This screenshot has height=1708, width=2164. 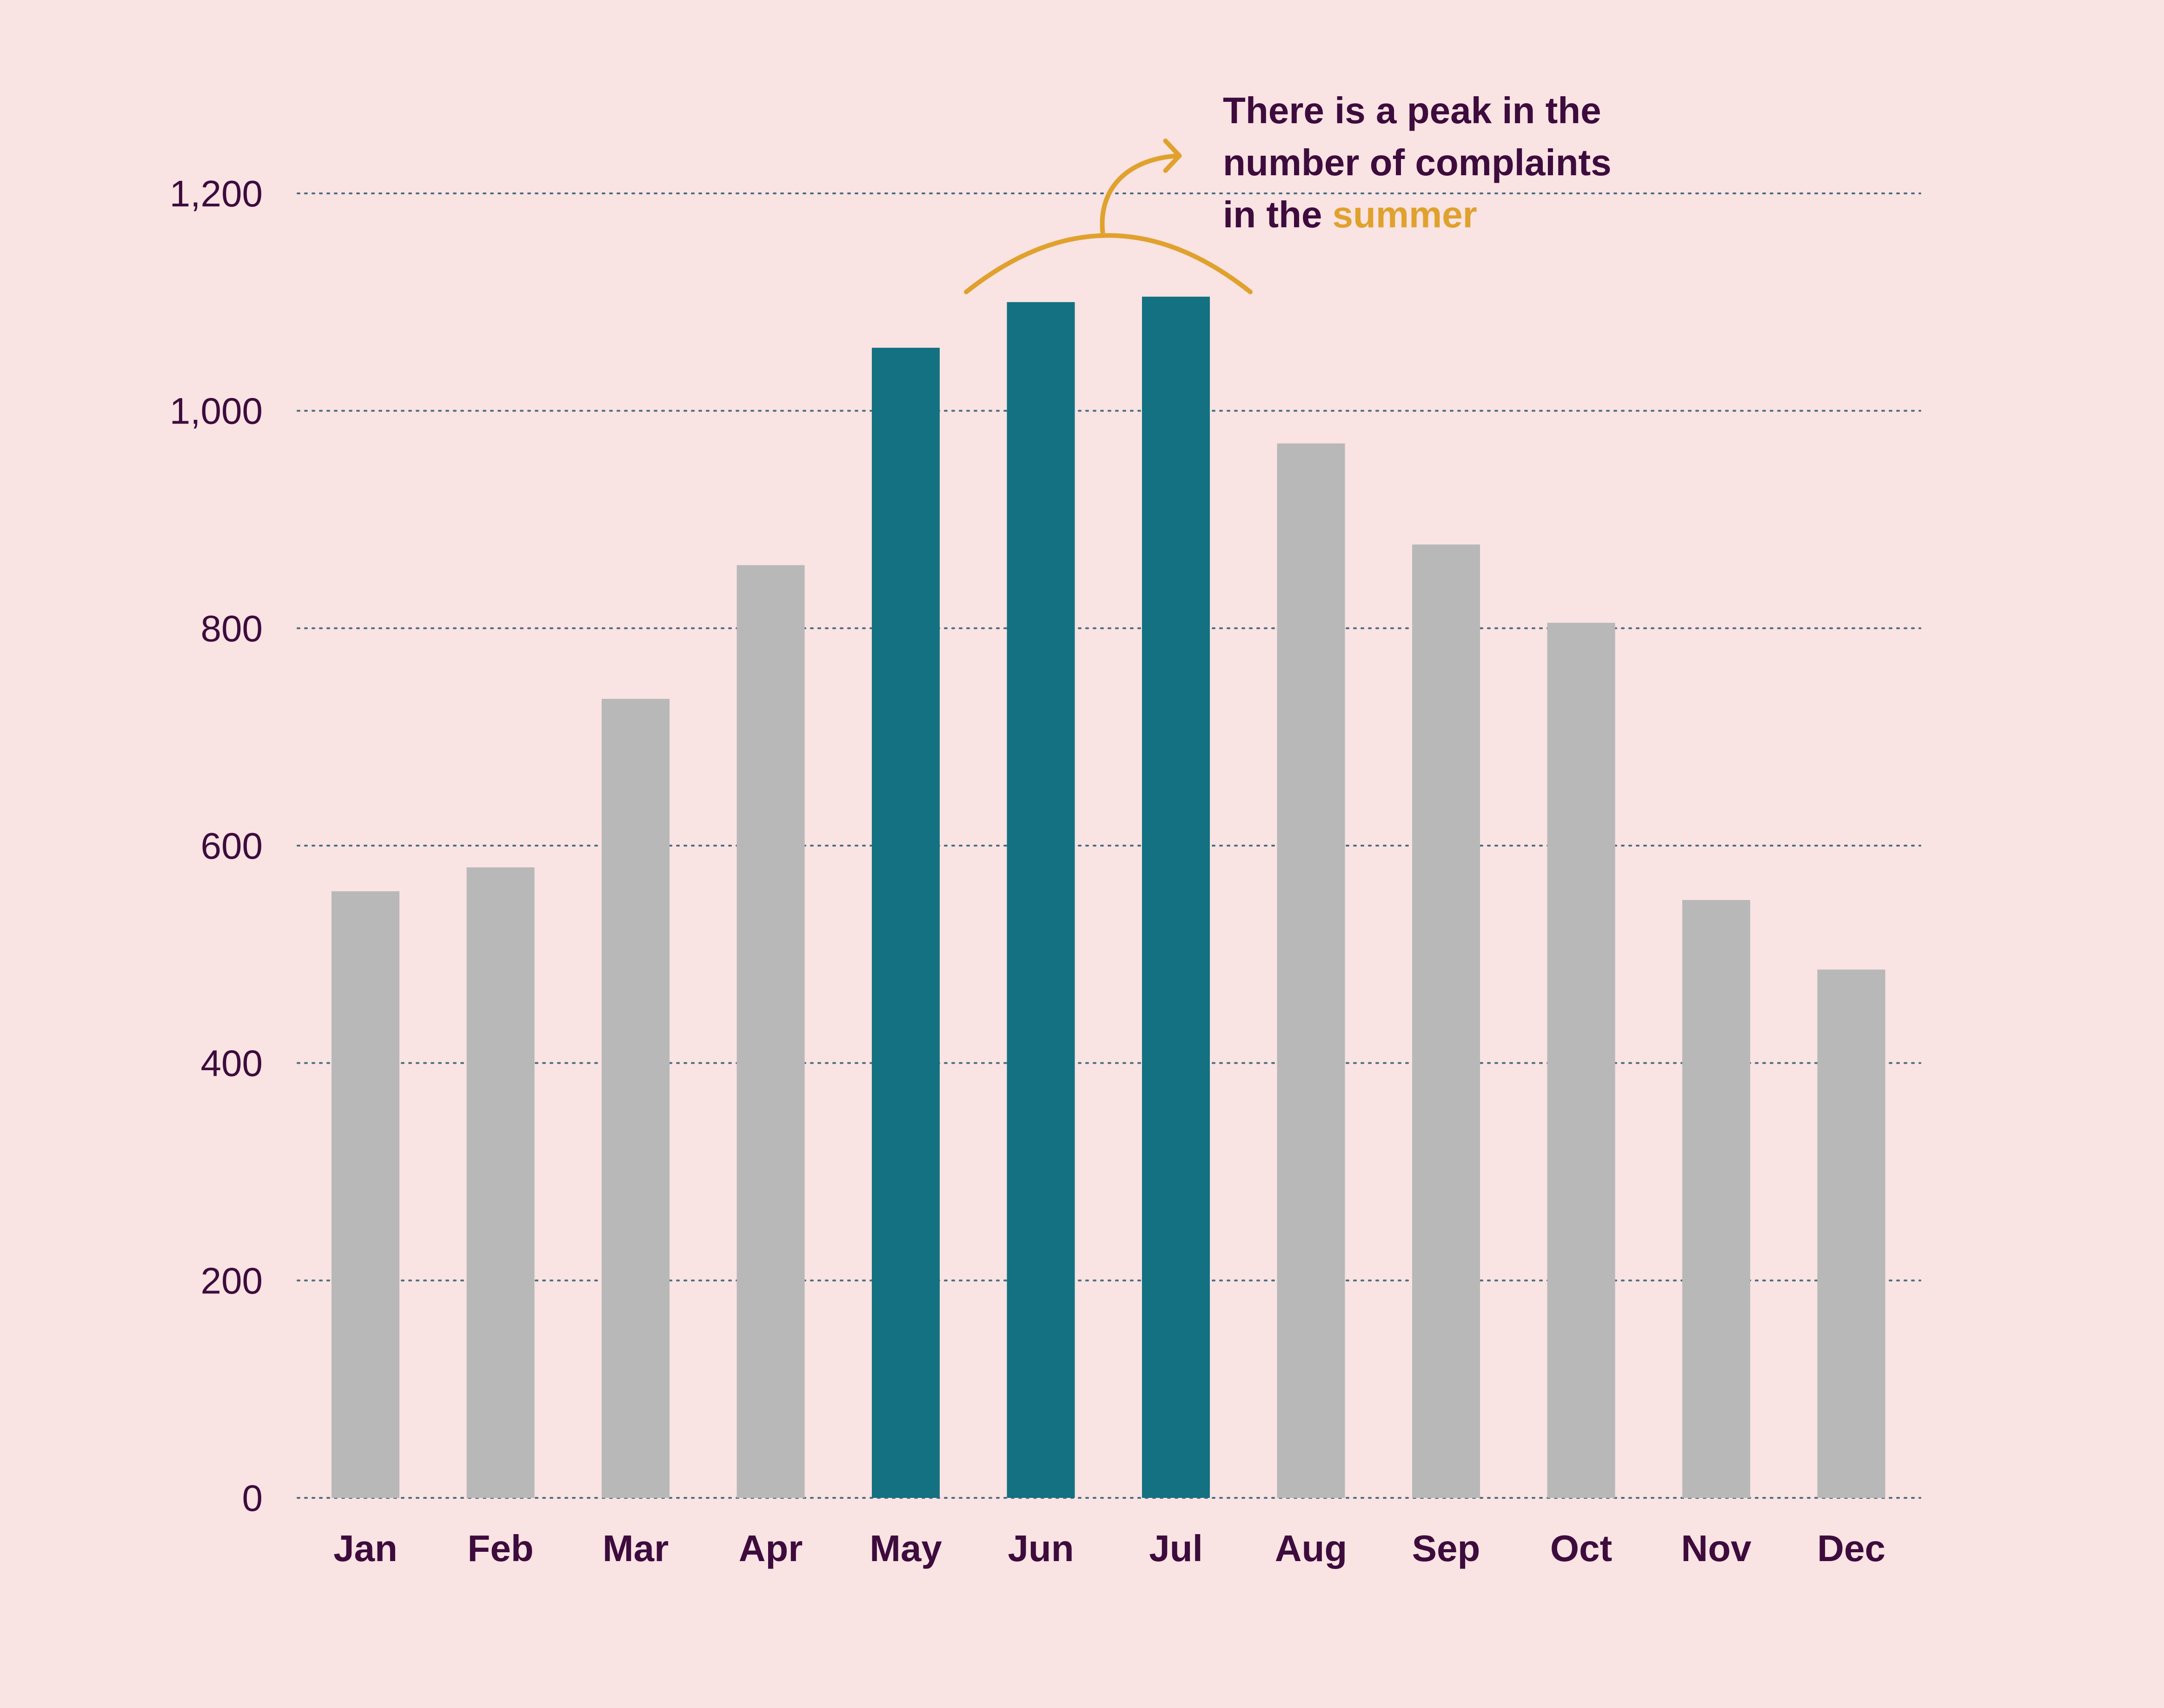 What do you see at coordinates (500, 1182) in the screenshot?
I see `bar-feb` at bounding box center [500, 1182].